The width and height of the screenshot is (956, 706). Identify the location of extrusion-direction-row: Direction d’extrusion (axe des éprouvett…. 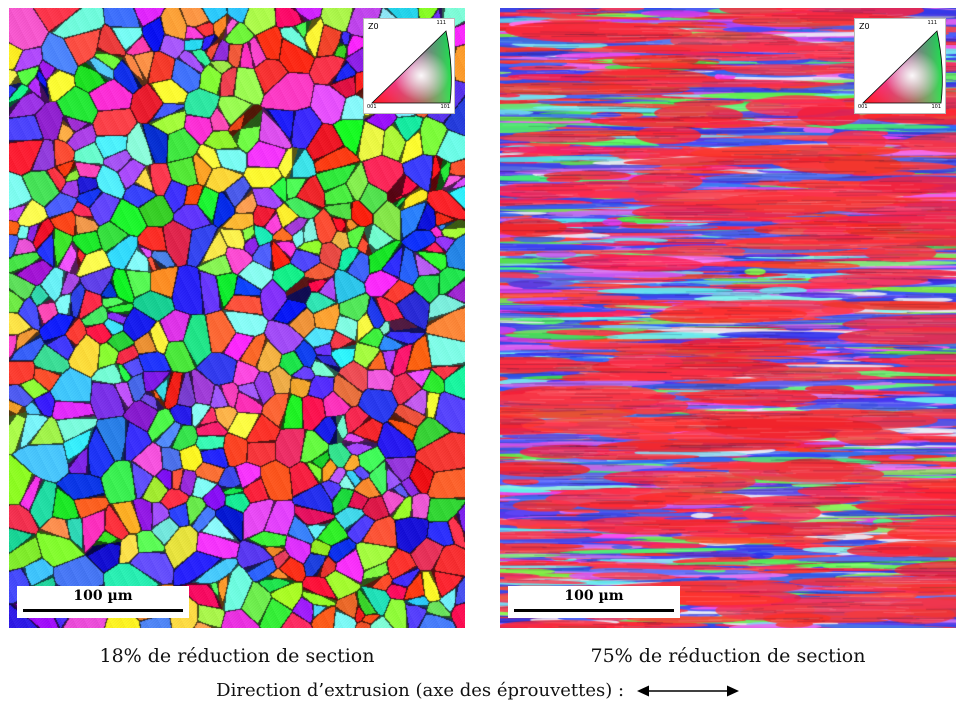
(478, 690).